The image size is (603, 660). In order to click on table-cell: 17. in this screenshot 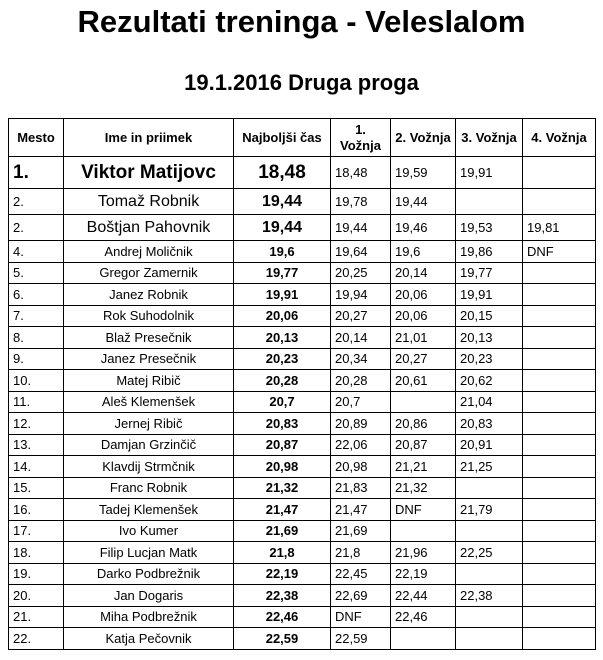, I will do `click(36, 530)`.